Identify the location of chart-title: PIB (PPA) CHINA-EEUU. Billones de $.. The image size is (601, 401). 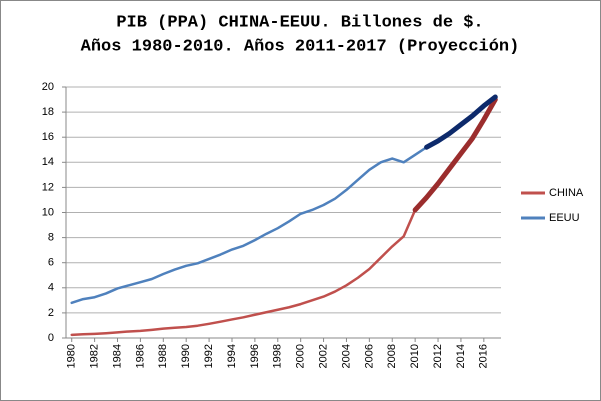
(299, 22).